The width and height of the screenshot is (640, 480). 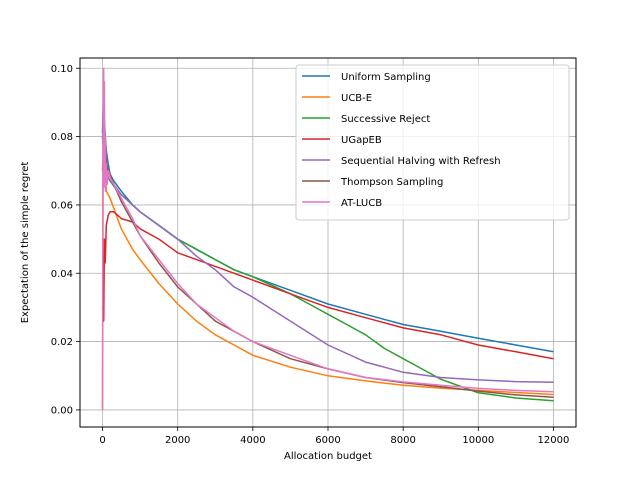 What do you see at coordinates (62, 342) in the screenshot?
I see `y-tick-label: 0.02` at bounding box center [62, 342].